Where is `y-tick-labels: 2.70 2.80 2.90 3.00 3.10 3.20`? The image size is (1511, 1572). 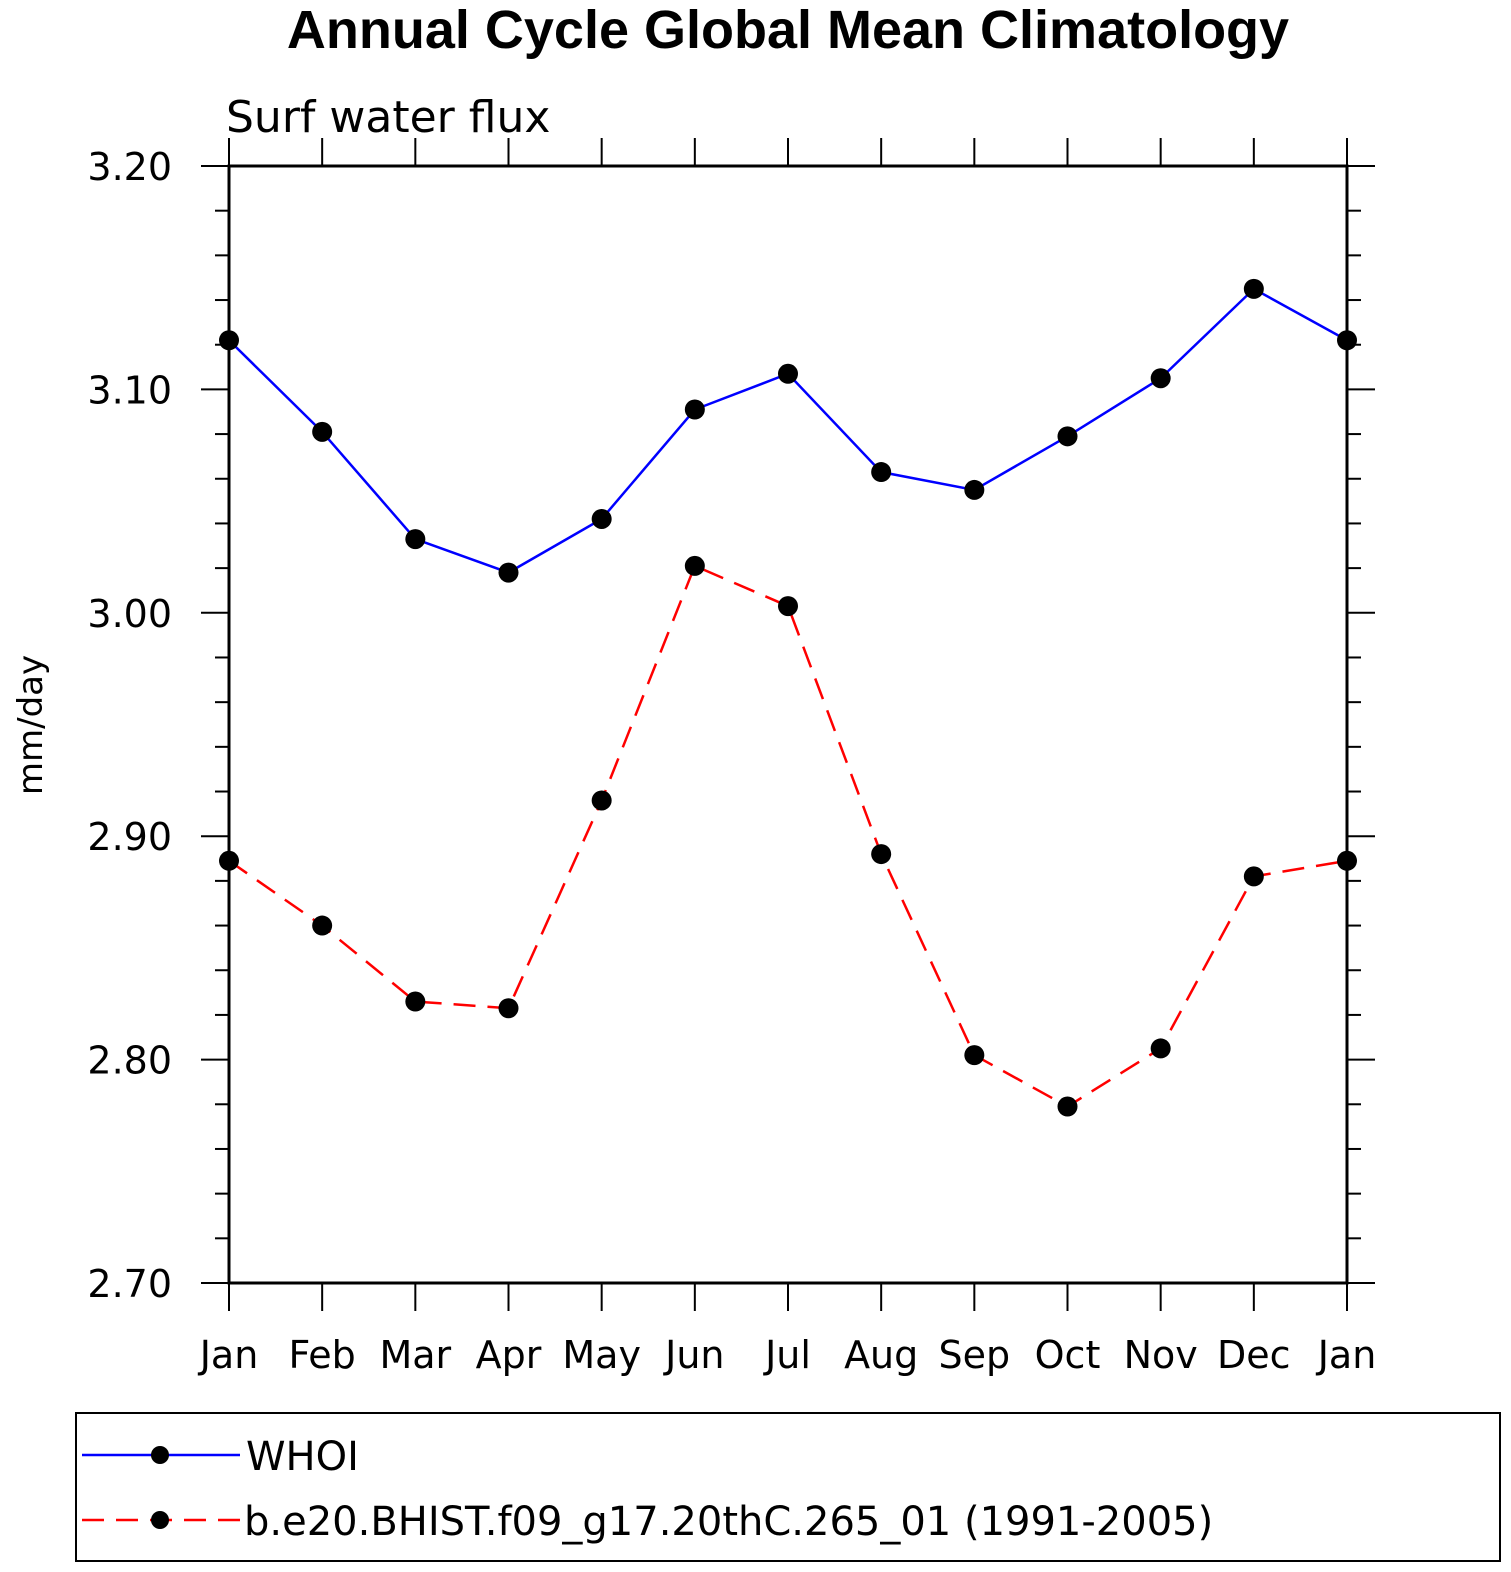 y-tick-labels: 2.70 2.80 2.90 3.00 3.10 3.20 is located at coordinates (129, 725).